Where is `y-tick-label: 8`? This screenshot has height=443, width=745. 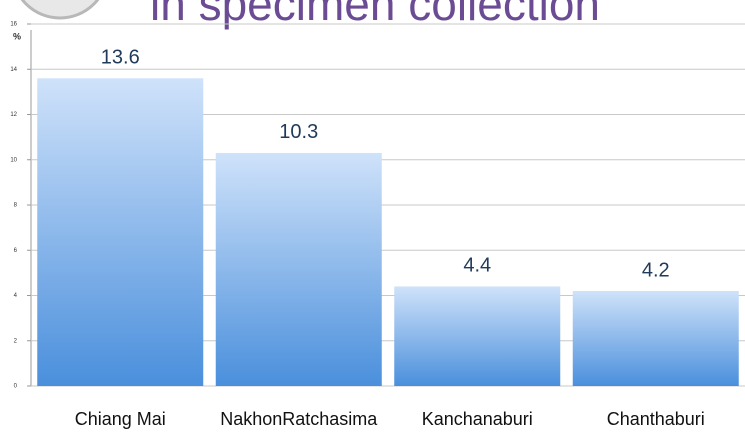
y-tick-label: 8 is located at coordinates (16, 206).